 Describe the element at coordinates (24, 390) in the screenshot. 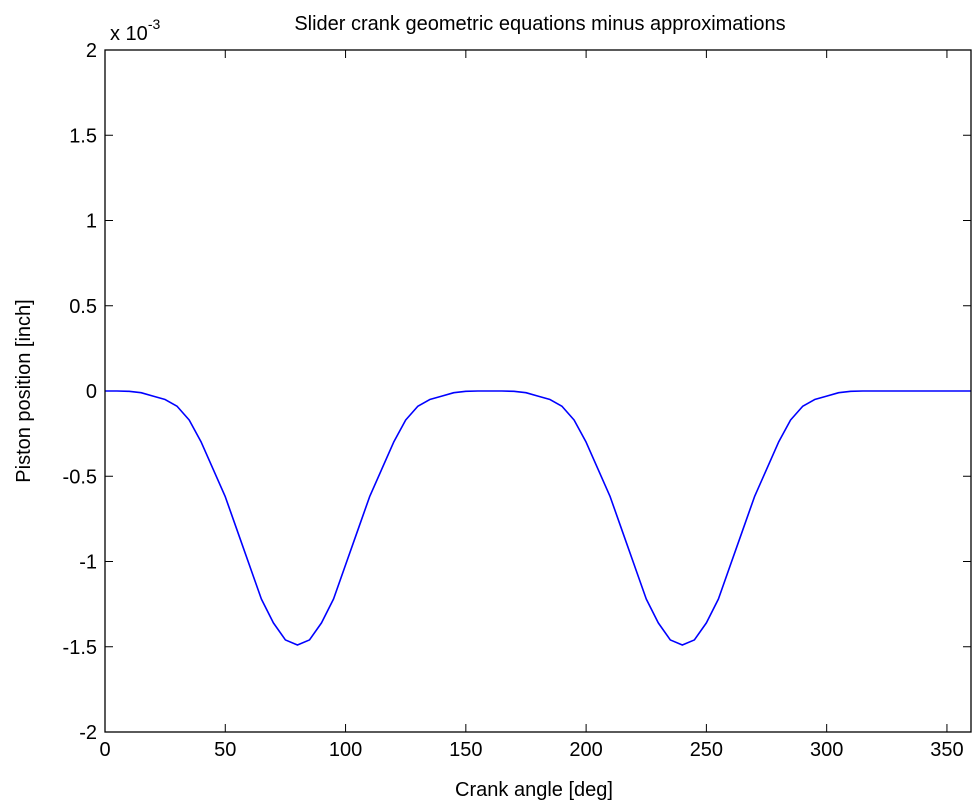

I see `y-axis-label: Piston position [inch]` at that location.